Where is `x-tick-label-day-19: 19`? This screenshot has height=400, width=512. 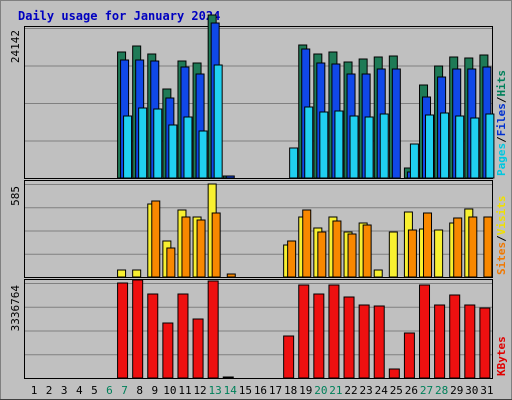 x-tick-label-day-19: 19 is located at coordinates (305, 390).